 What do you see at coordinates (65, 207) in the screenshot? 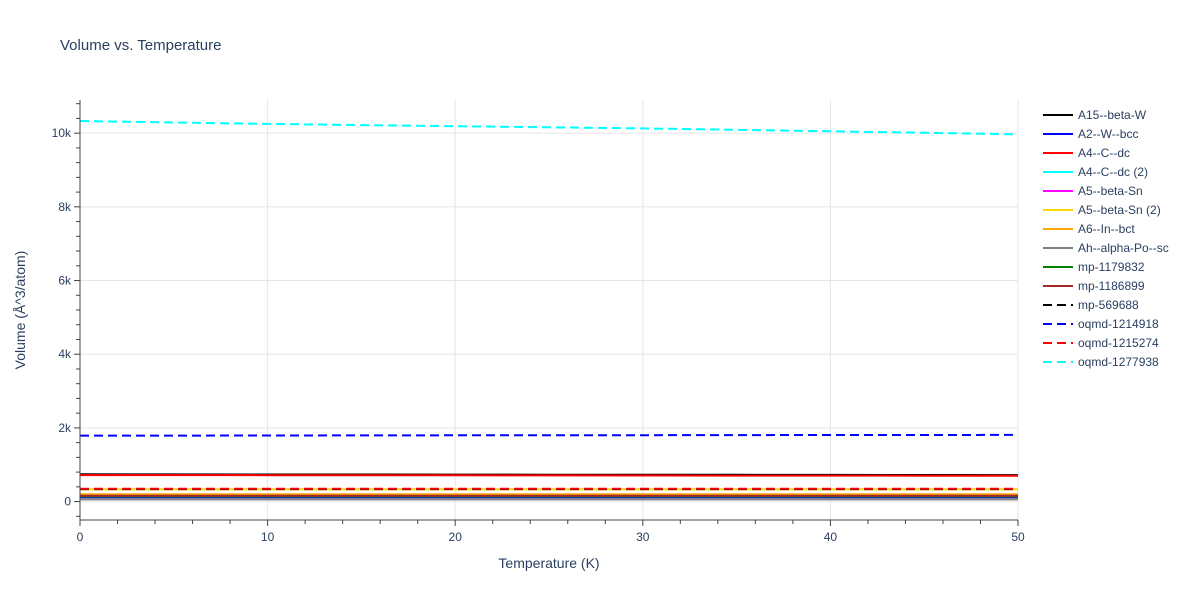
I see `y-tick-label: 8k` at bounding box center [65, 207].